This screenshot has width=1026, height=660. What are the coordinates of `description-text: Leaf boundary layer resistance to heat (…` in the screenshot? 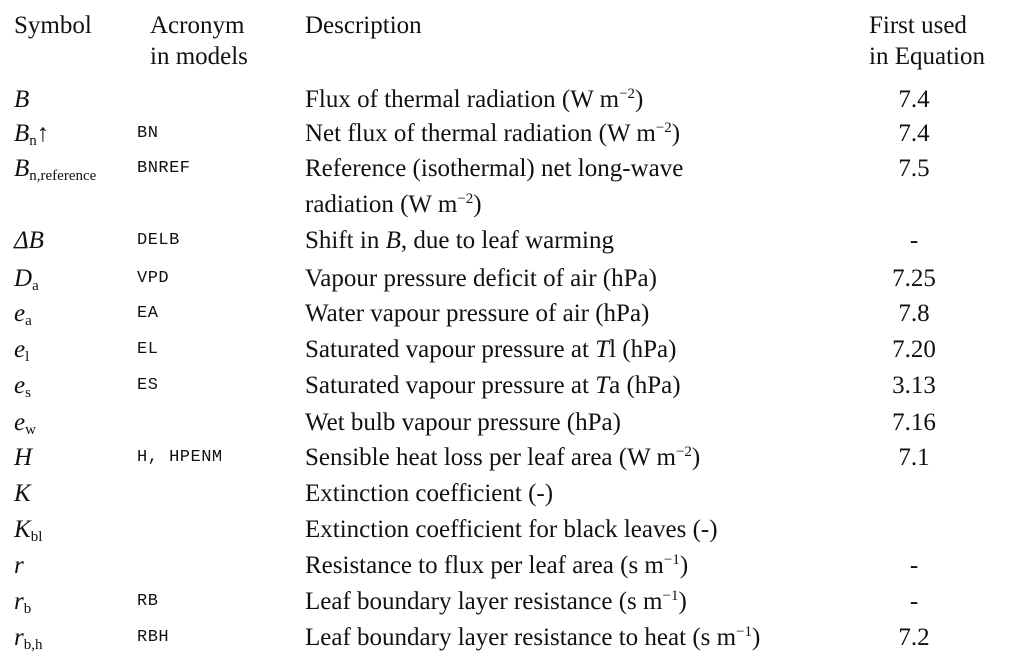 It's located at (521, 637).